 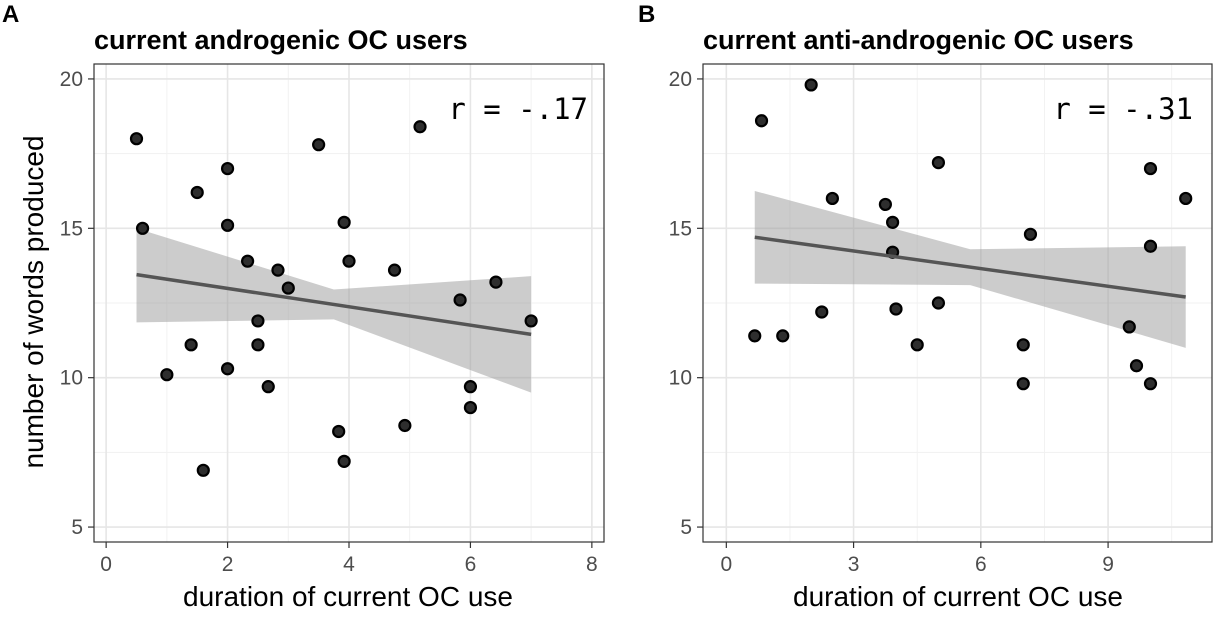 I want to click on panel-a-x-tick-label: 4, so click(x=349, y=564).